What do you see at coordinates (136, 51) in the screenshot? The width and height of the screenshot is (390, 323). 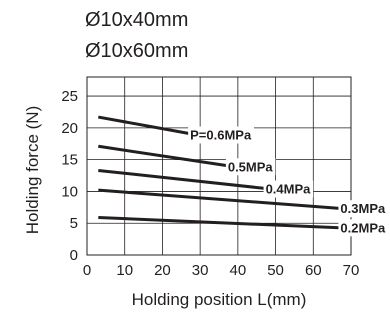 I see `chart-title-line-2: Ø10x60mm` at bounding box center [136, 51].